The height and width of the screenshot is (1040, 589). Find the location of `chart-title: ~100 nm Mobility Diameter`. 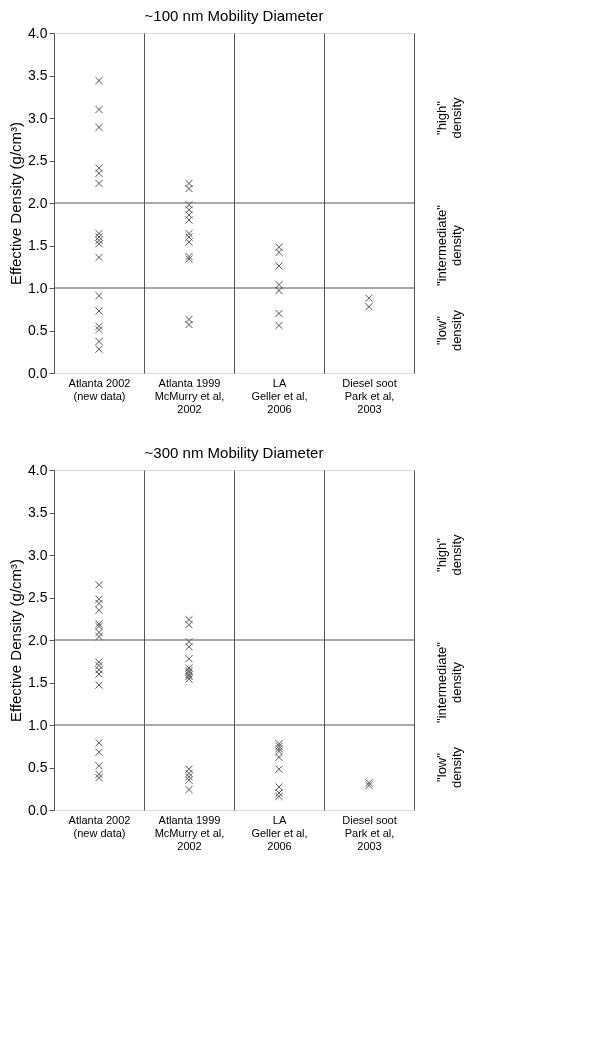

chart-title: ~100 nm Mobility Diameter is located at coordinates (234, 15).